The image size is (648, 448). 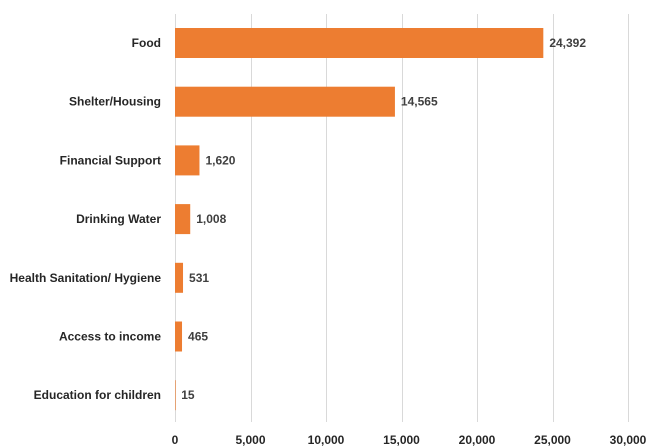 I want to click on data-label: 14,565, so click(x=419, y=102).